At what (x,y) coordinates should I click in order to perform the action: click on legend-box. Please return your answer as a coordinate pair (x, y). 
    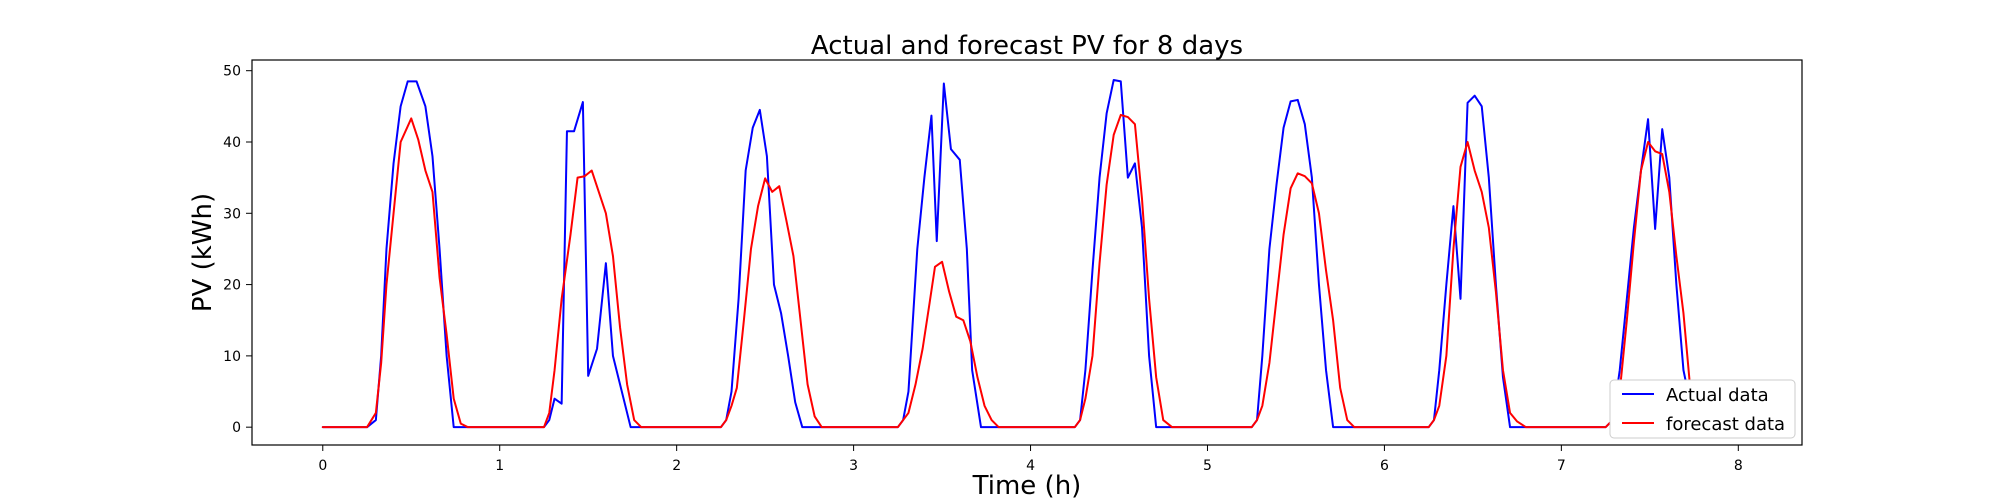
    Looking at the image, I should click on (1702, 409).